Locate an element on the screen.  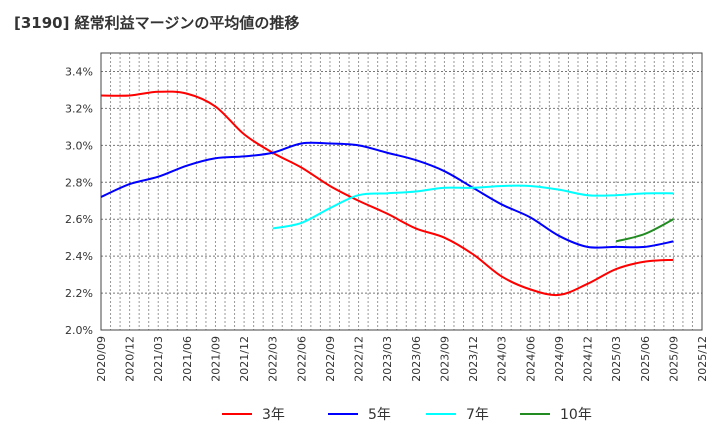
x-tick-label: 2025/12 is located at coordinates (702, 359).